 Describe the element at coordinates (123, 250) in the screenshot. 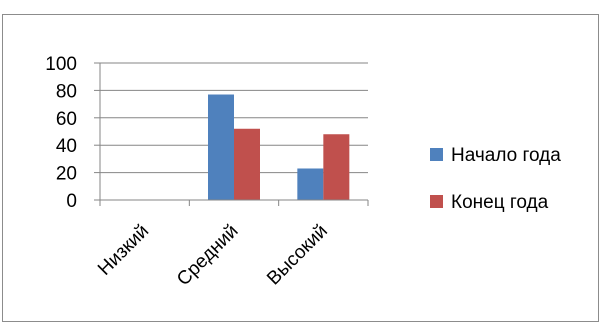

I see `category-label: Низкий` at that location.